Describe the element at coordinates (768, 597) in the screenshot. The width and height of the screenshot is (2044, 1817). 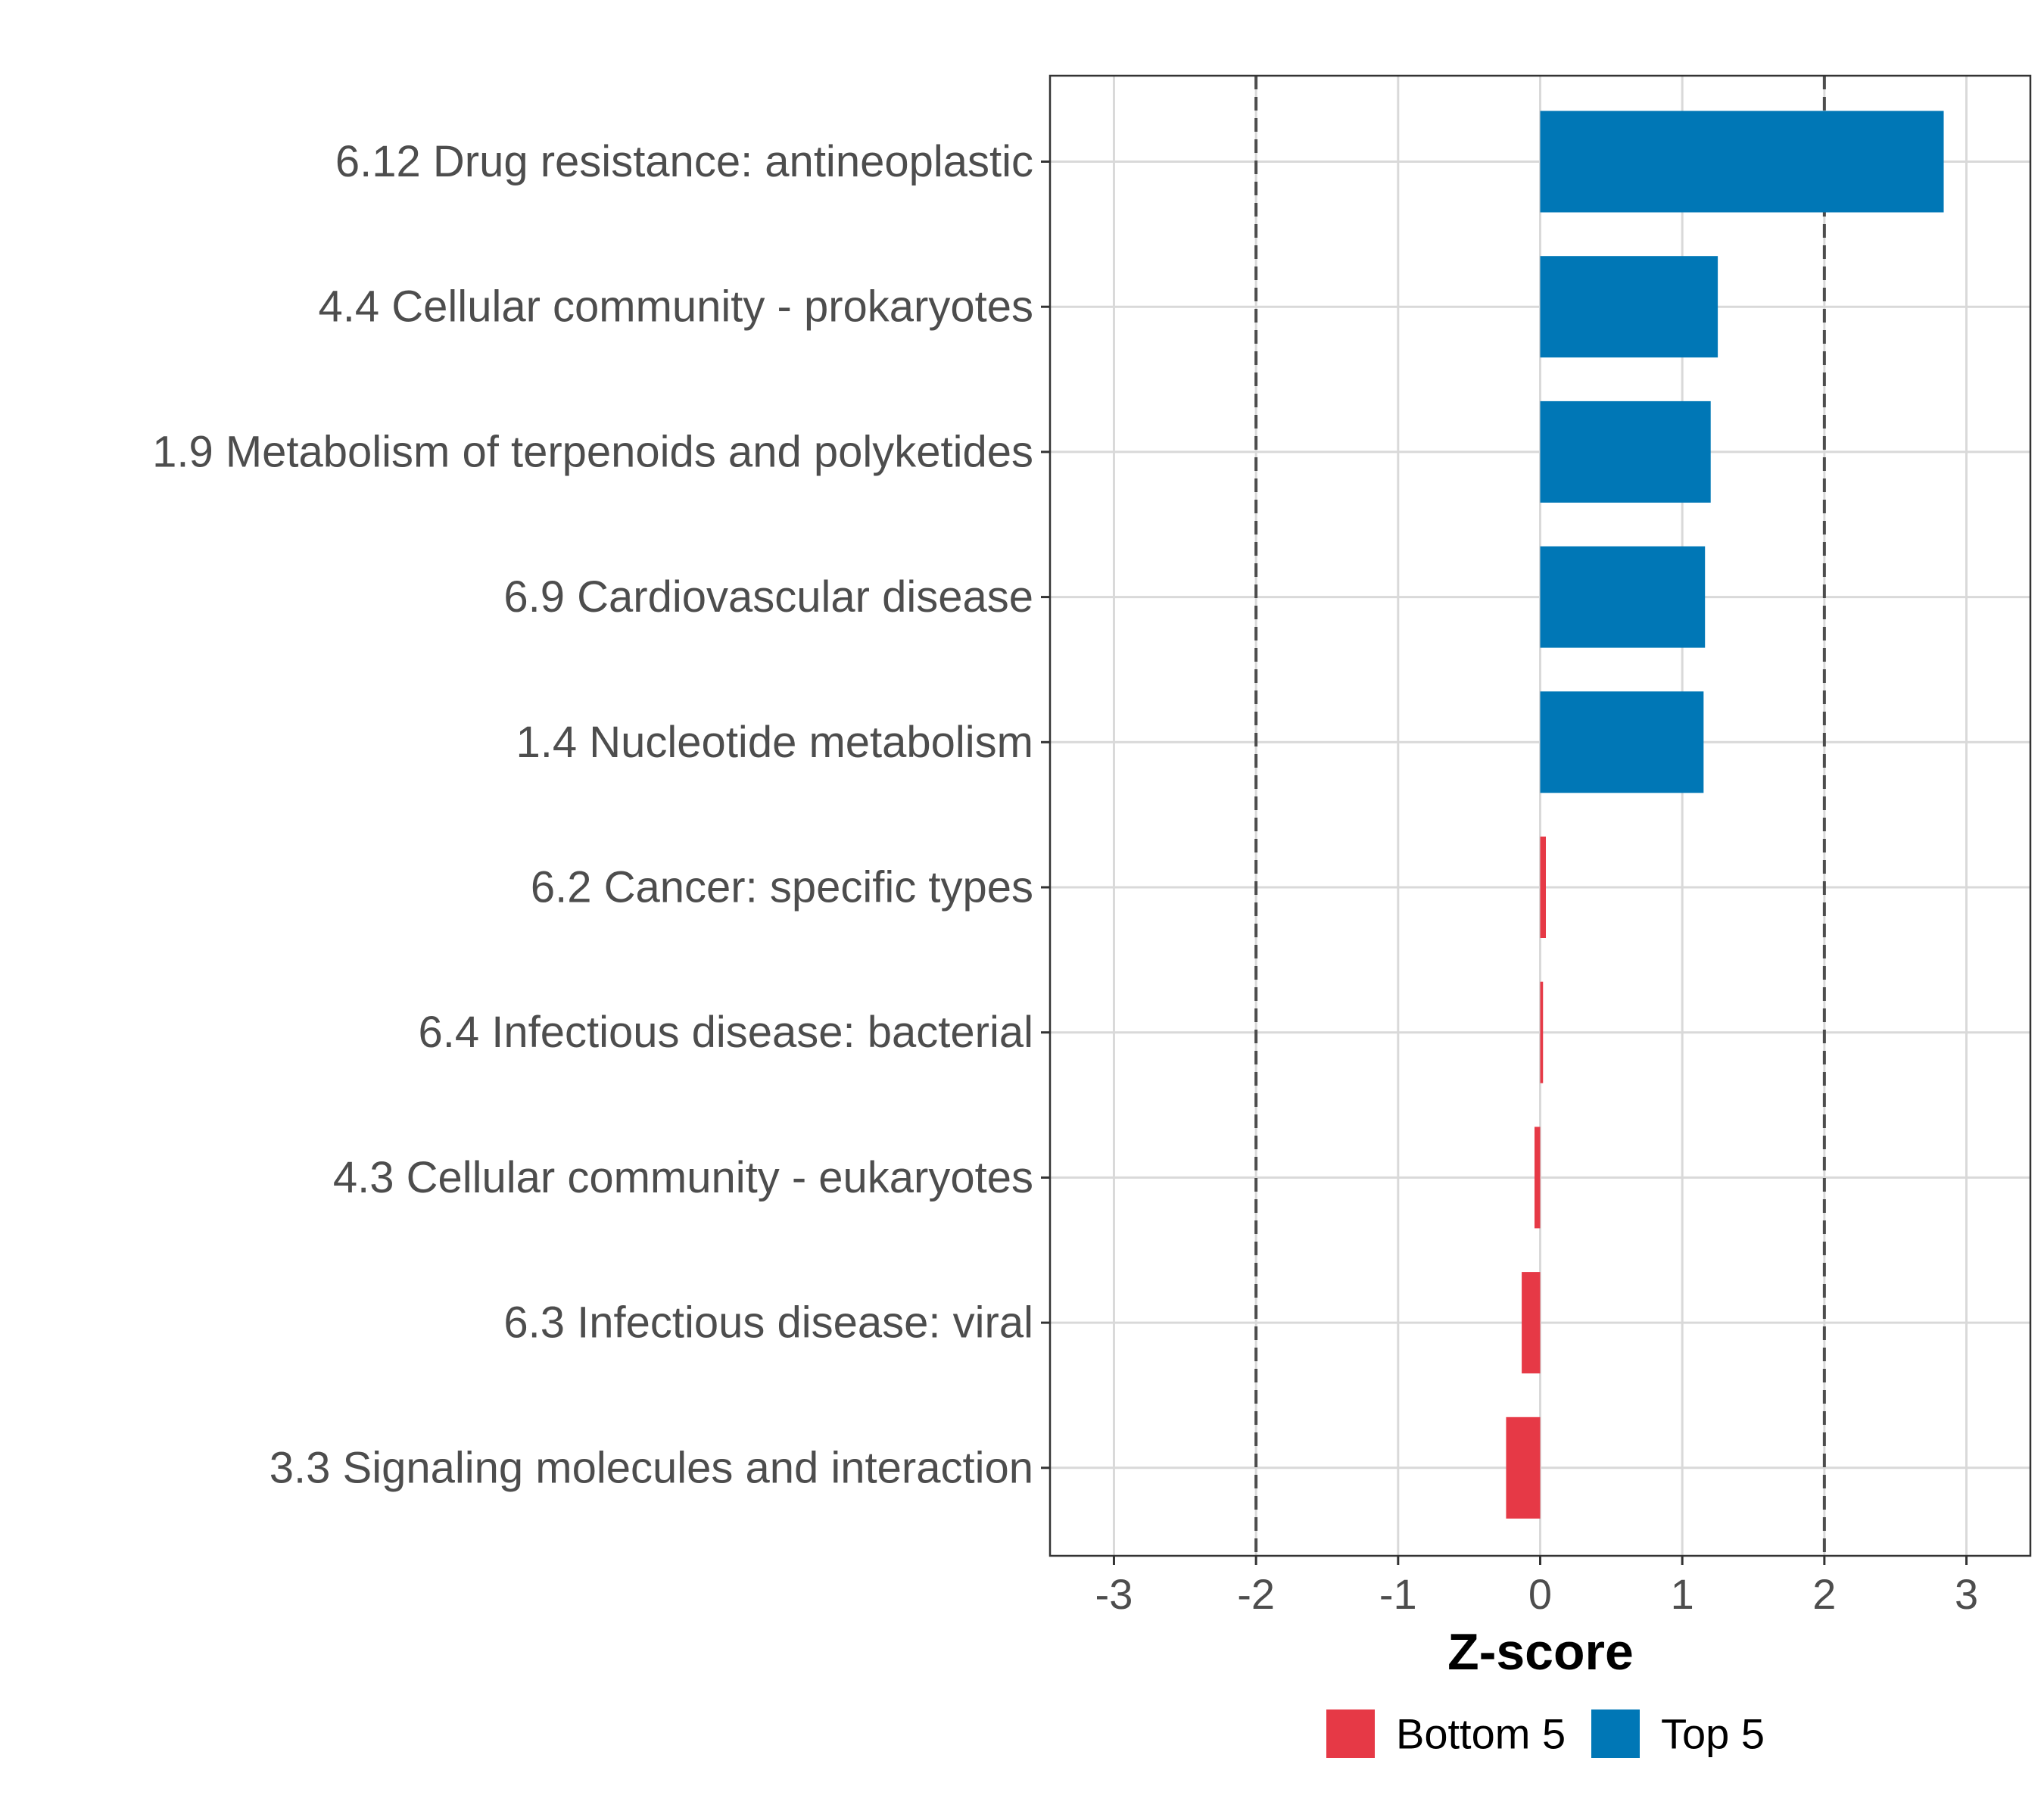
I see `category-label: 6.9 Cardiovascular disease` at that location.